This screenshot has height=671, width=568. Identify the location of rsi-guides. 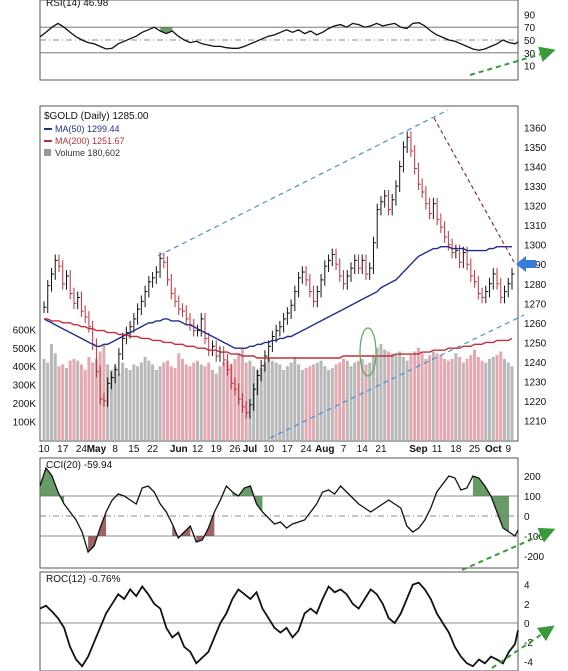
(279, 40).